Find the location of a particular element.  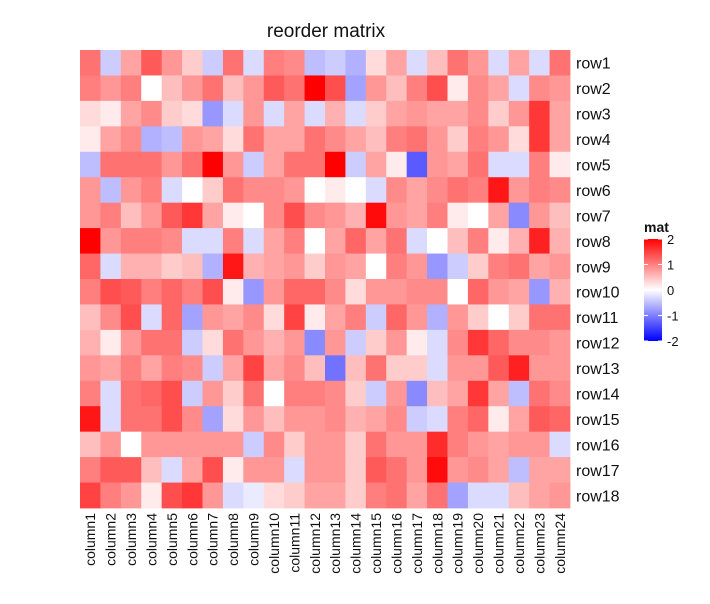

heatmap-cell-row15-column5 is located at coordinates (172, 419).